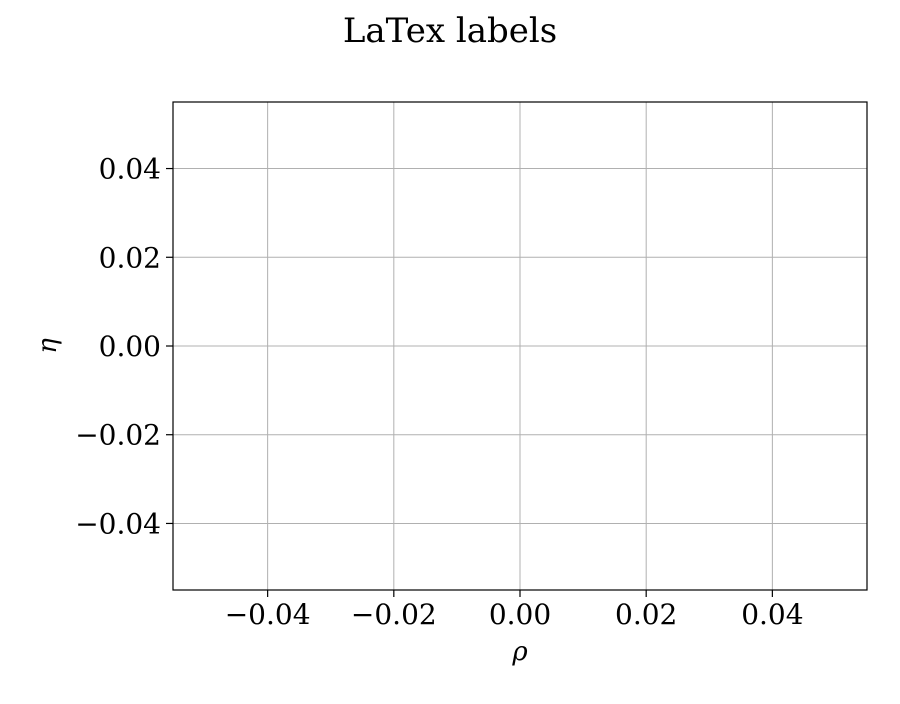  I want to click on x-tick-label: 0.04, so click(772, 614).